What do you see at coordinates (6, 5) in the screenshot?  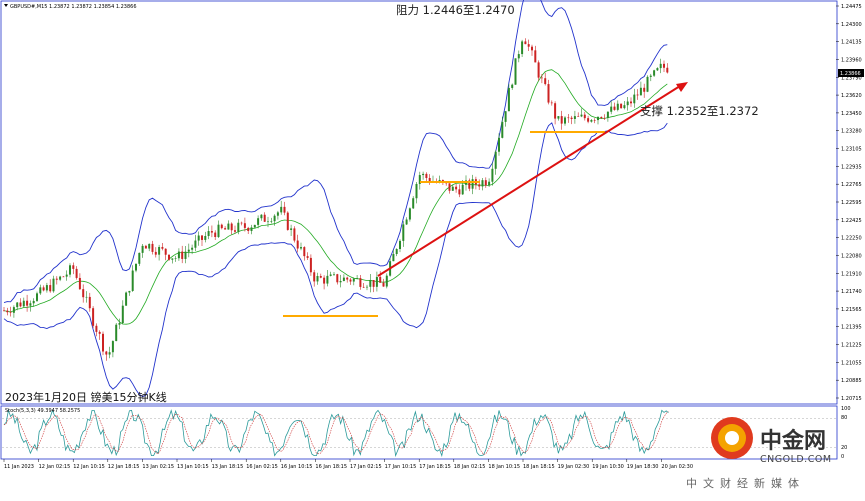 I see `dropdown-triangle-icon` at bounding box center [6, 5].